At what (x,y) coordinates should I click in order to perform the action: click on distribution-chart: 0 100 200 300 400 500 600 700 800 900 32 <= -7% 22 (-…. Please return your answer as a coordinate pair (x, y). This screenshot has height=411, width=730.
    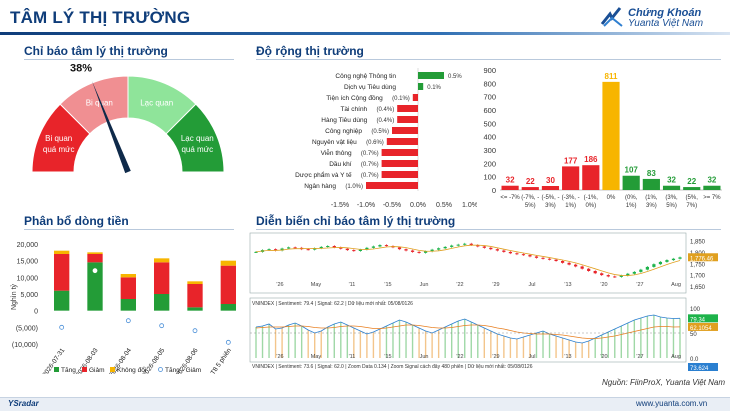
    Looking at the image, I should click on (602, 137).